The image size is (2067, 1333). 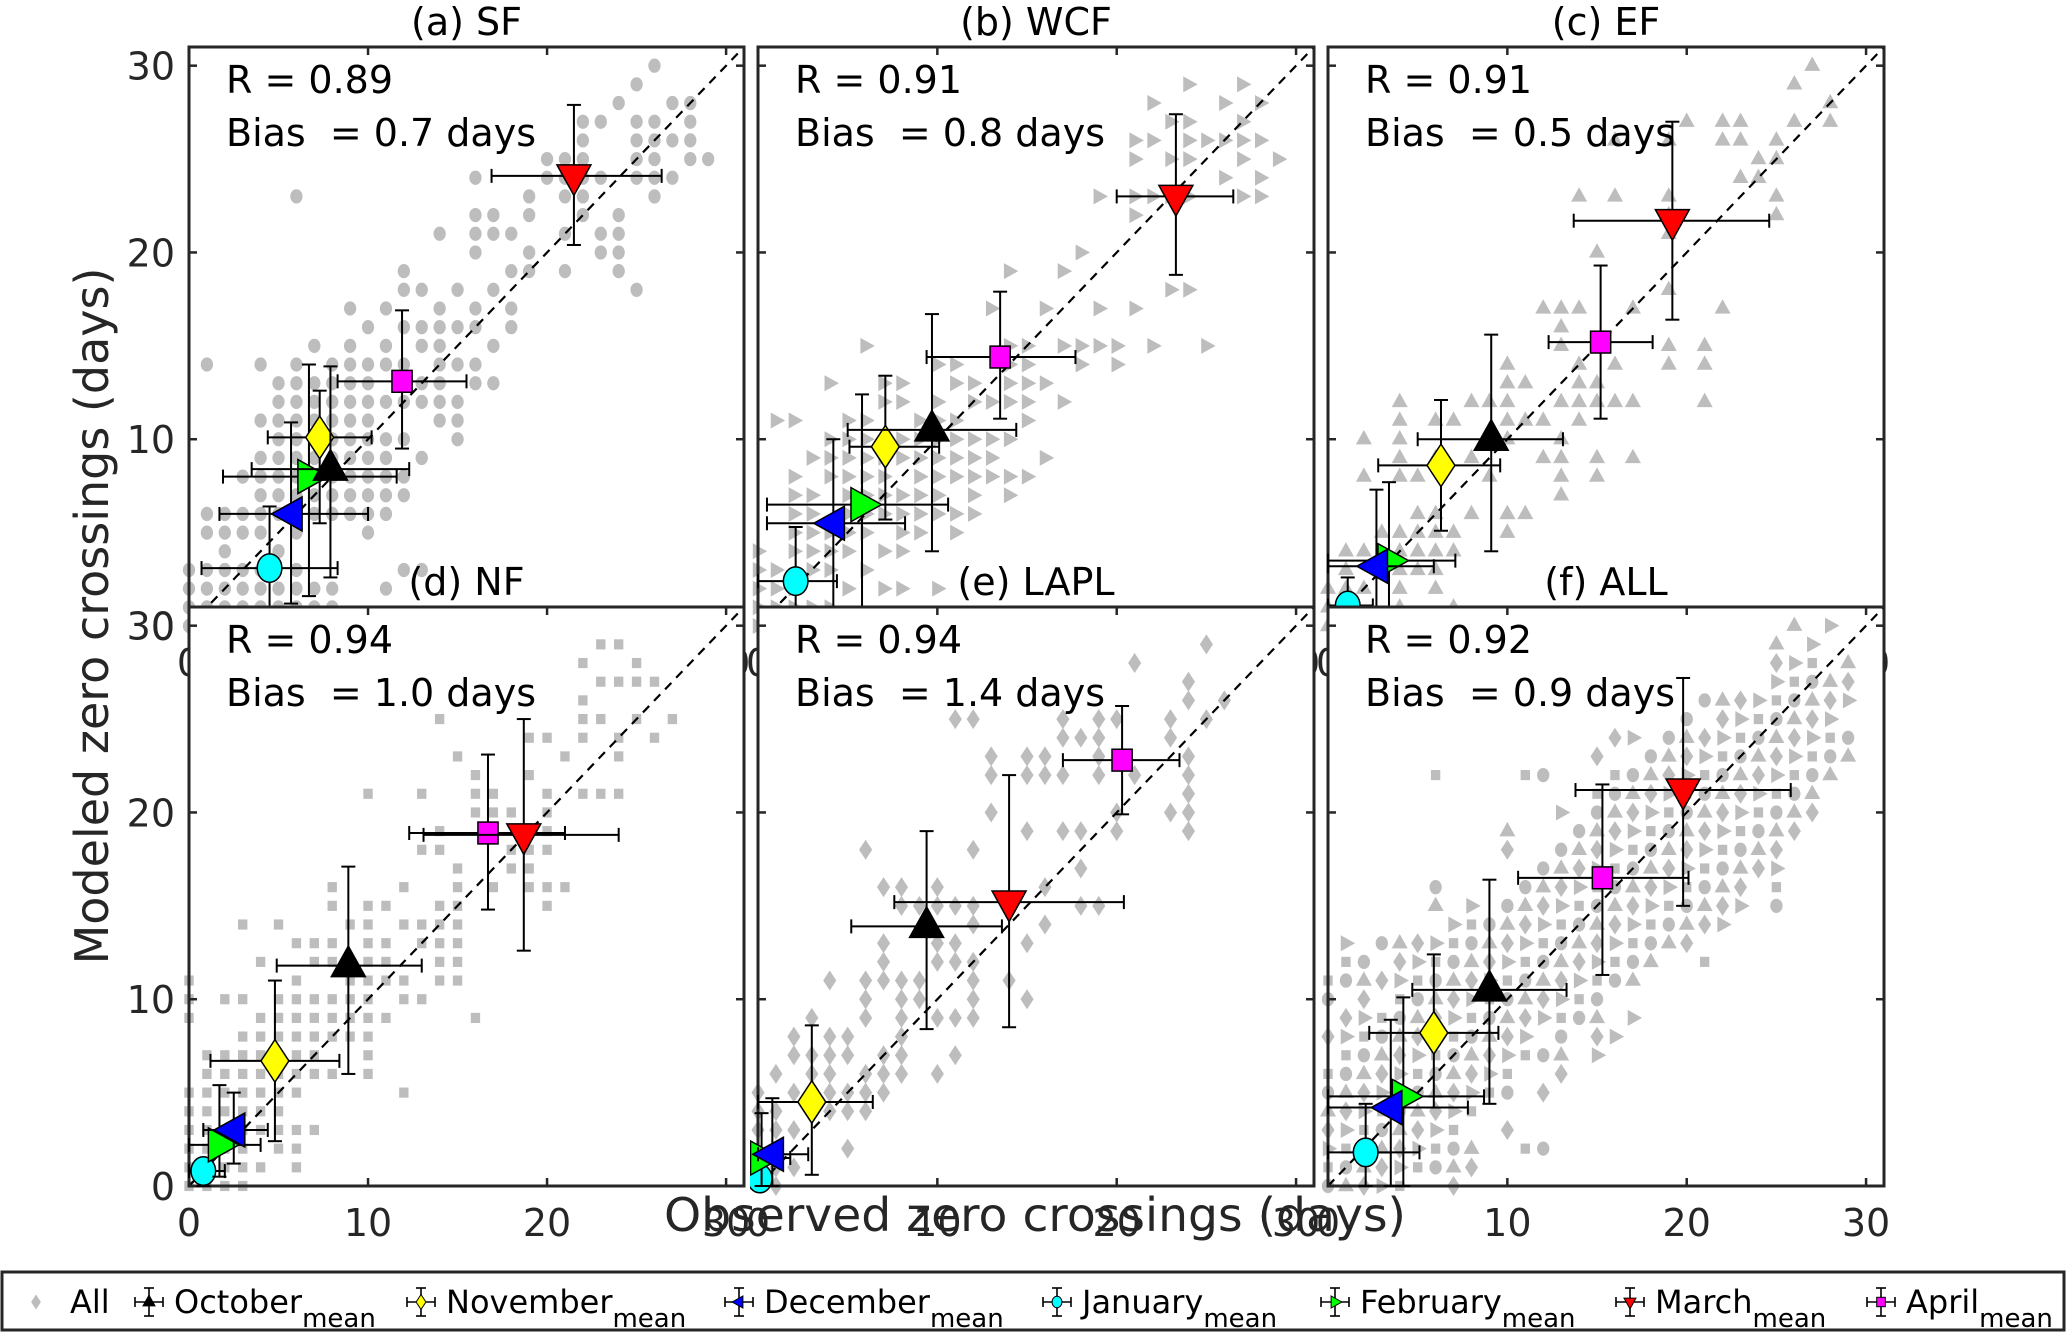 What do you see at coordinates (529, 1302) in the screenshot?
I see `legend-label-text: November` at bounding box center [529, 1302].